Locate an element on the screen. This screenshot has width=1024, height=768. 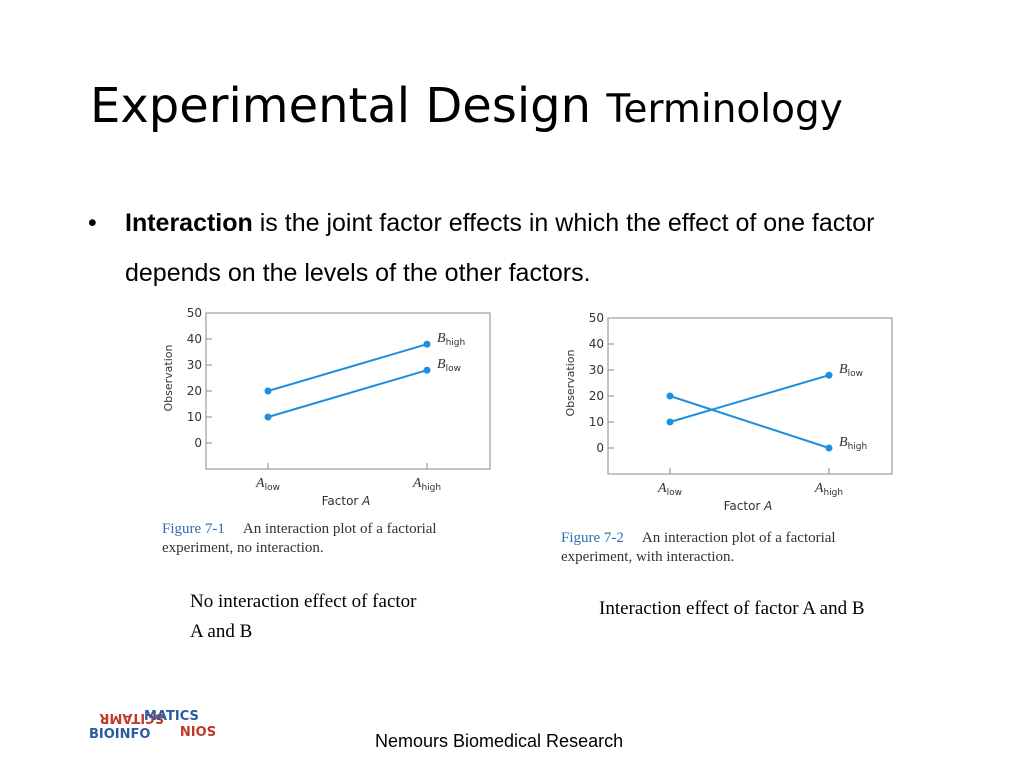
slide-title-sub: Terminology is located at coordinates (724, 109).